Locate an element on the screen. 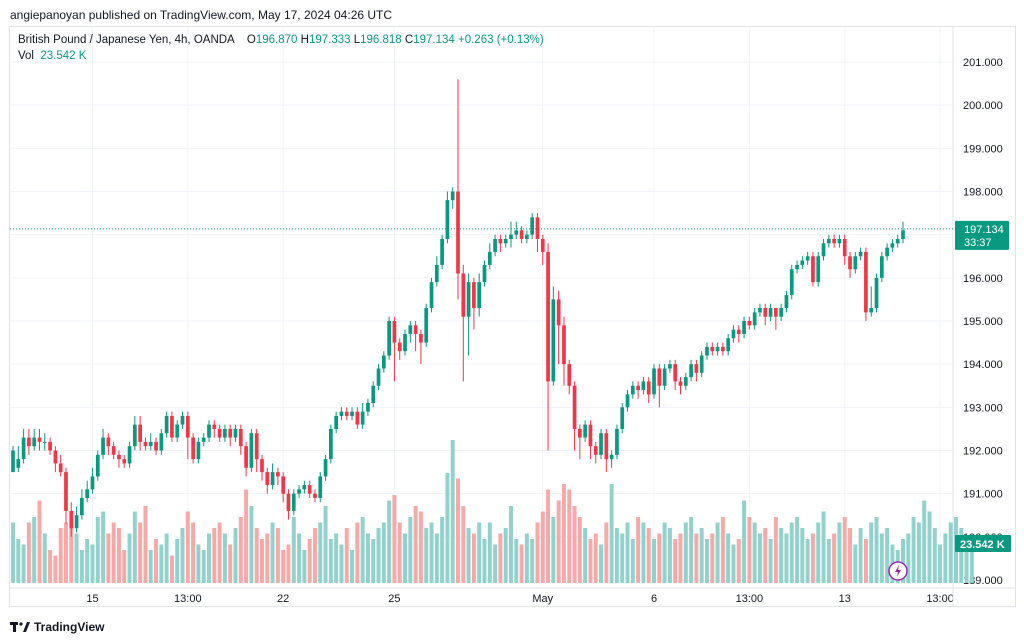 The height and width of the screenshot is (643, 1024). low-label: L is located at coordinates (357, 40).